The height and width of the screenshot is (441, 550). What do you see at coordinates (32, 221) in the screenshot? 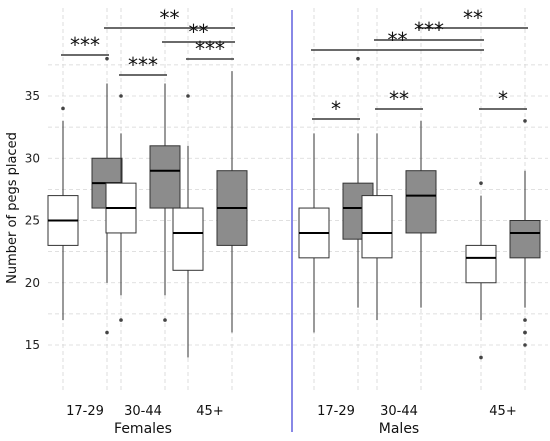
I see `y-tick-label: 25` at bounding box center [32, 221].